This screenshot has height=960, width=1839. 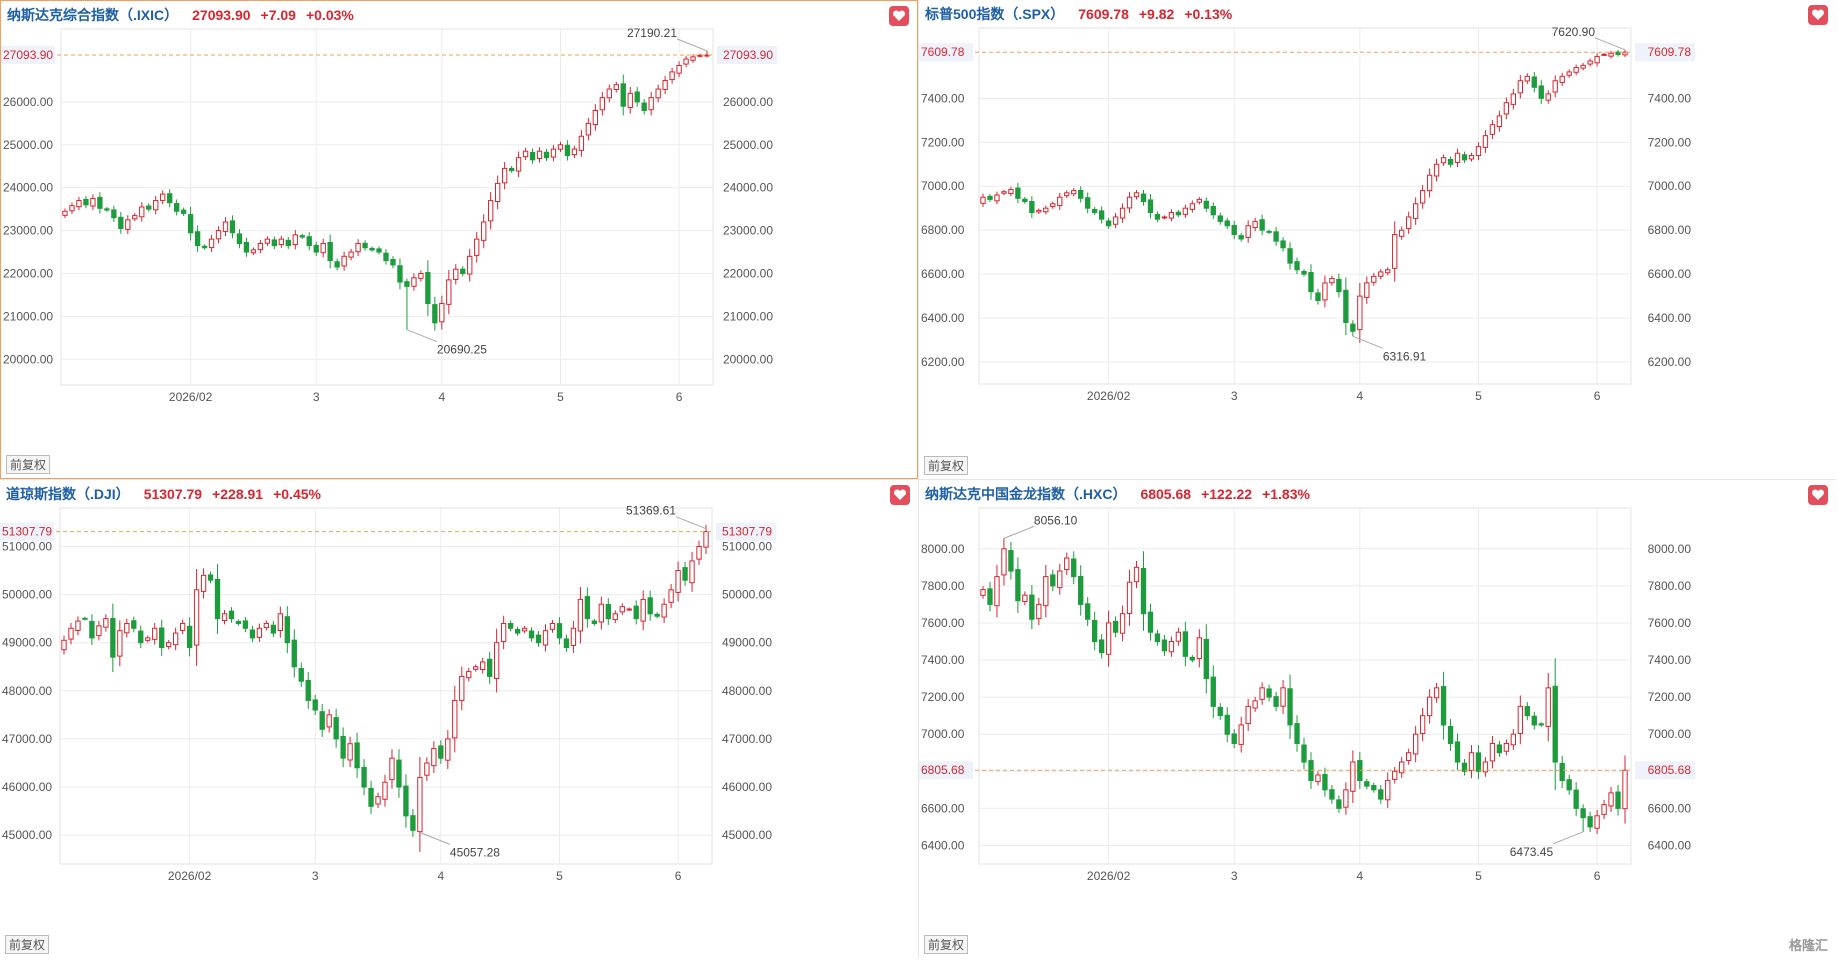 What do you see at coordinates (943, 274) in the screenshot?
I see `y-tick-label-left: 6600.00` at bounding box center [943, 274].